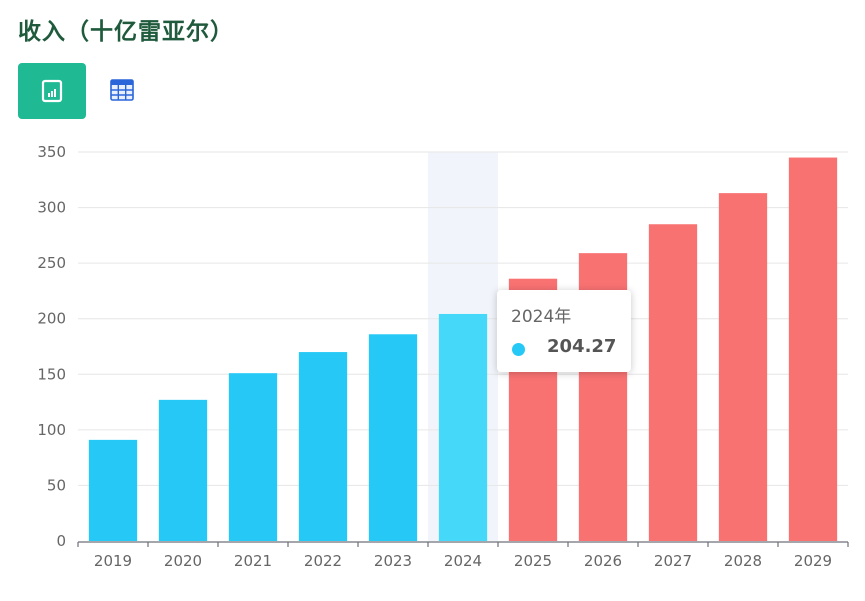  I want to click on x-tick-label: 2026, so click(603, 561).